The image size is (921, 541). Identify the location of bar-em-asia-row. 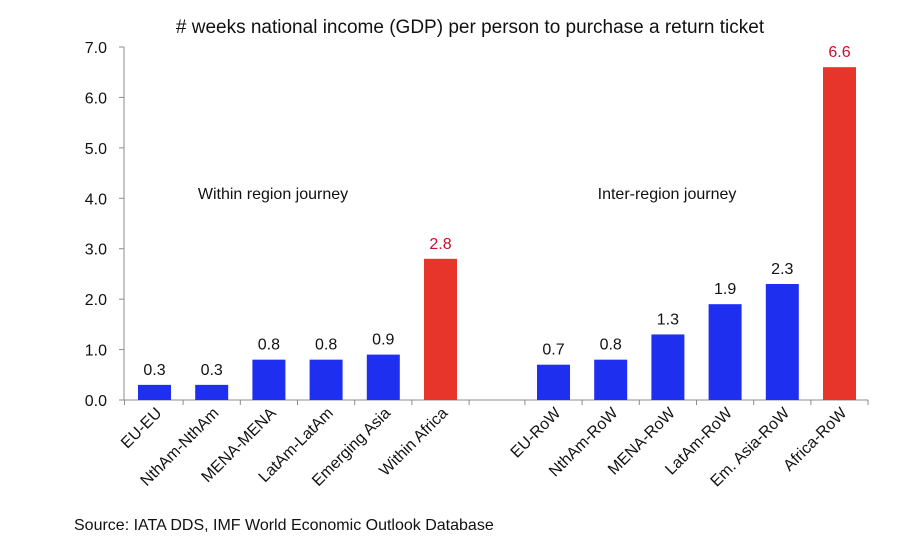
(782, 342).